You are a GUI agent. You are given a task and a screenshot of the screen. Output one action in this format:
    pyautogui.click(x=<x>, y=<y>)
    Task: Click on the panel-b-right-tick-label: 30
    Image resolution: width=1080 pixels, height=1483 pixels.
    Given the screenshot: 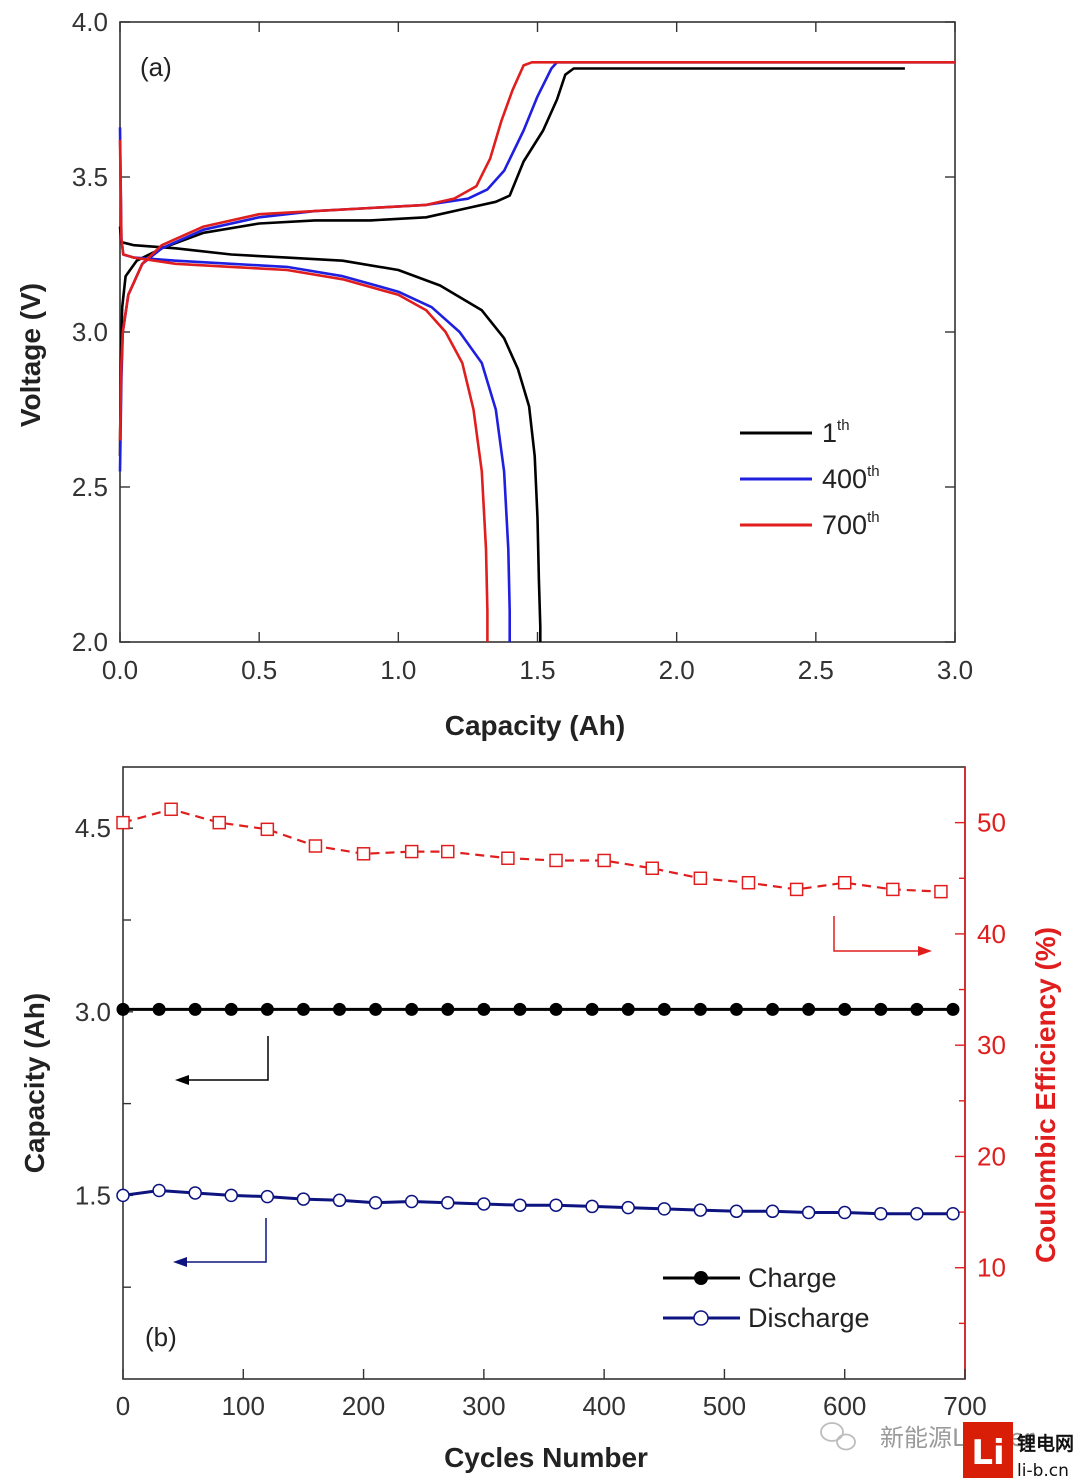 What is the action you would take?
    pyautogui.click(x=991, y=1045)
    